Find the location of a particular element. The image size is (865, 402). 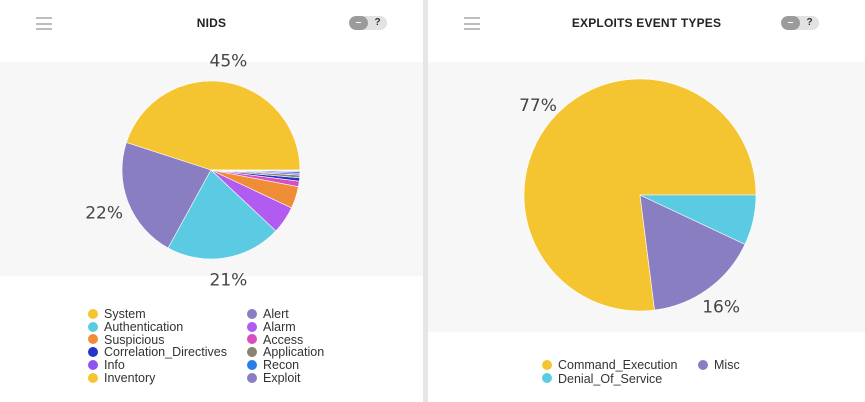

pie-label-authentication: 21% is located at coordinates (229, 281).